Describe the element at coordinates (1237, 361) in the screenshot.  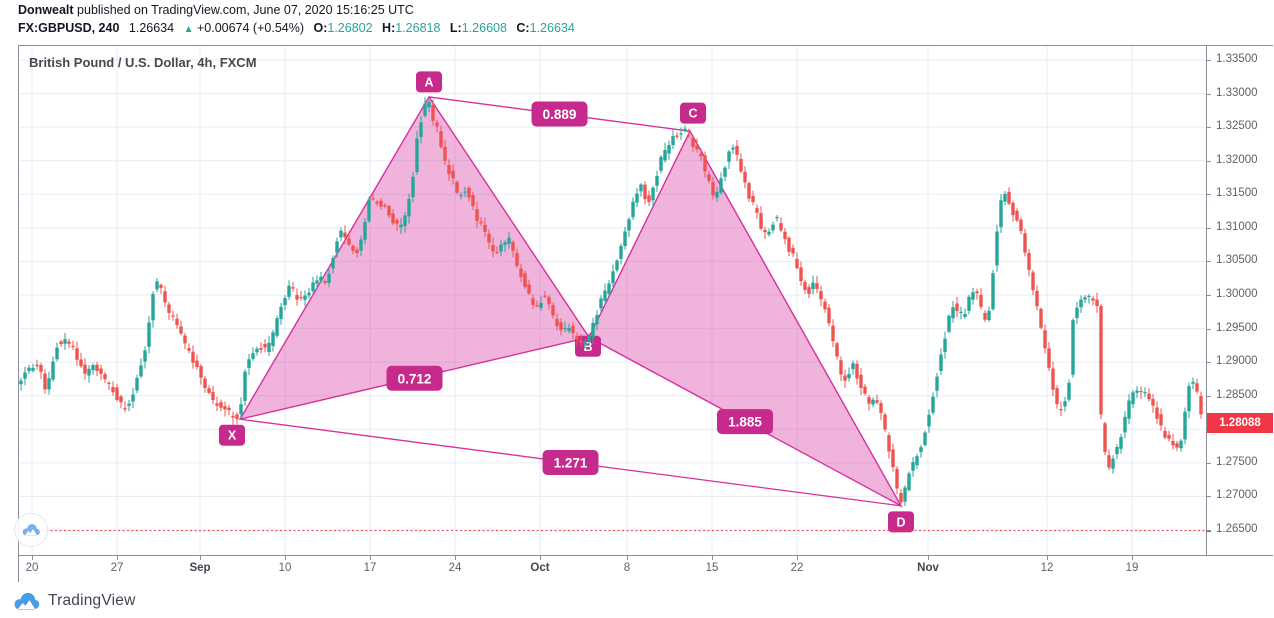
I see `price-axis-label: 1.29000` at that location.